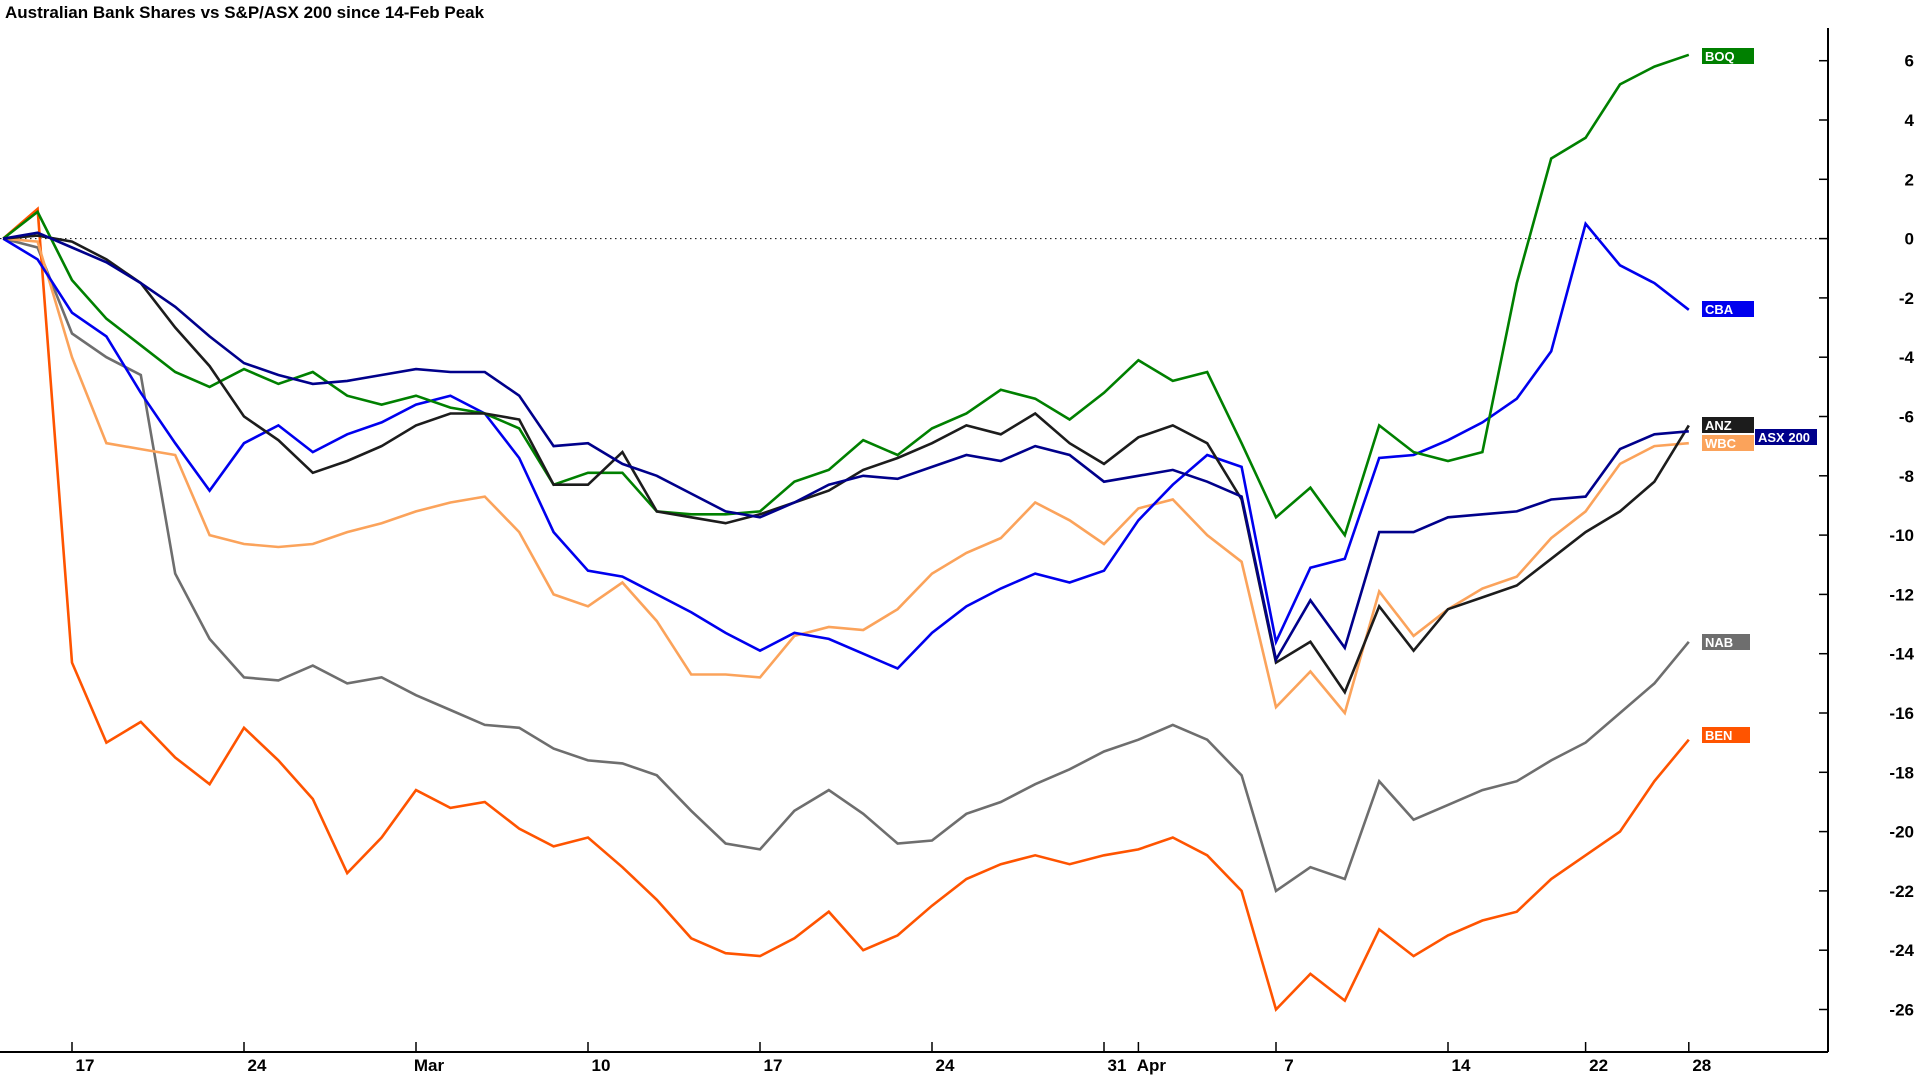 The height and width of the screenshot is (1080, 1920). Describe the element at coordinates (1906, 298) in the screenshot. I see `y-tick-label--2: -2` at that location.